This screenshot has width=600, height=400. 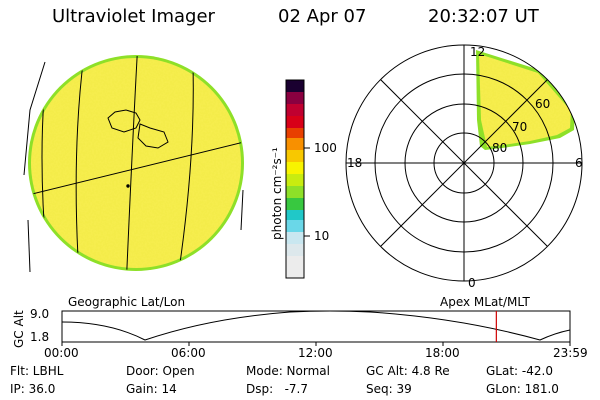 I want to click on colorbar-unit-label: photon cm⁻²s⁻¹, so click(x=277, y=193).